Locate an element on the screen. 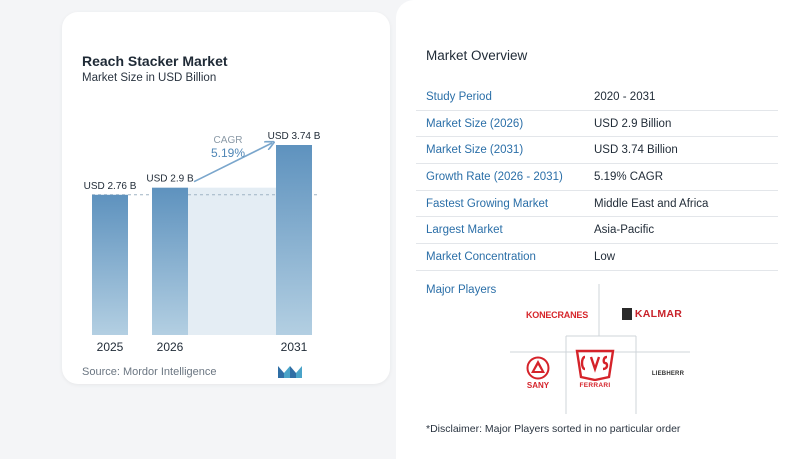 Image resolution: width=800 pixels, height=459 pixels. bar-value-label: USD 2.9 B is located at coordinates (170, 179).